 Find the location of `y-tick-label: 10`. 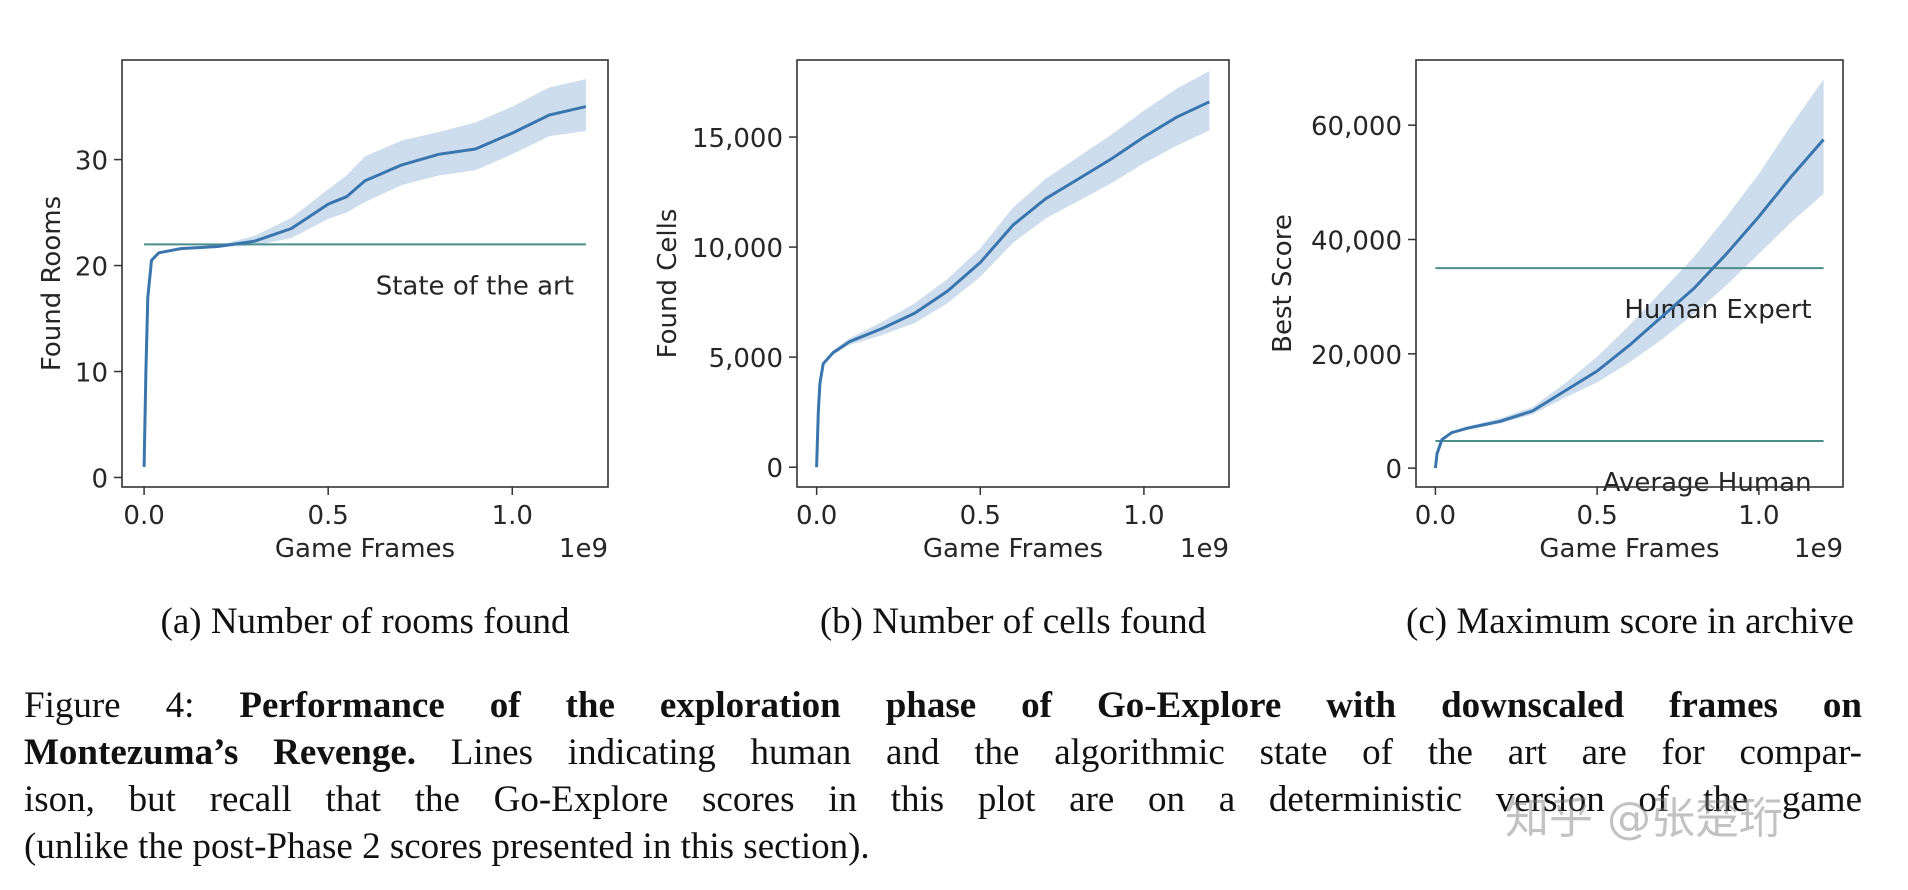

y-tick-label: 10 is located at coordinates (91, 374).